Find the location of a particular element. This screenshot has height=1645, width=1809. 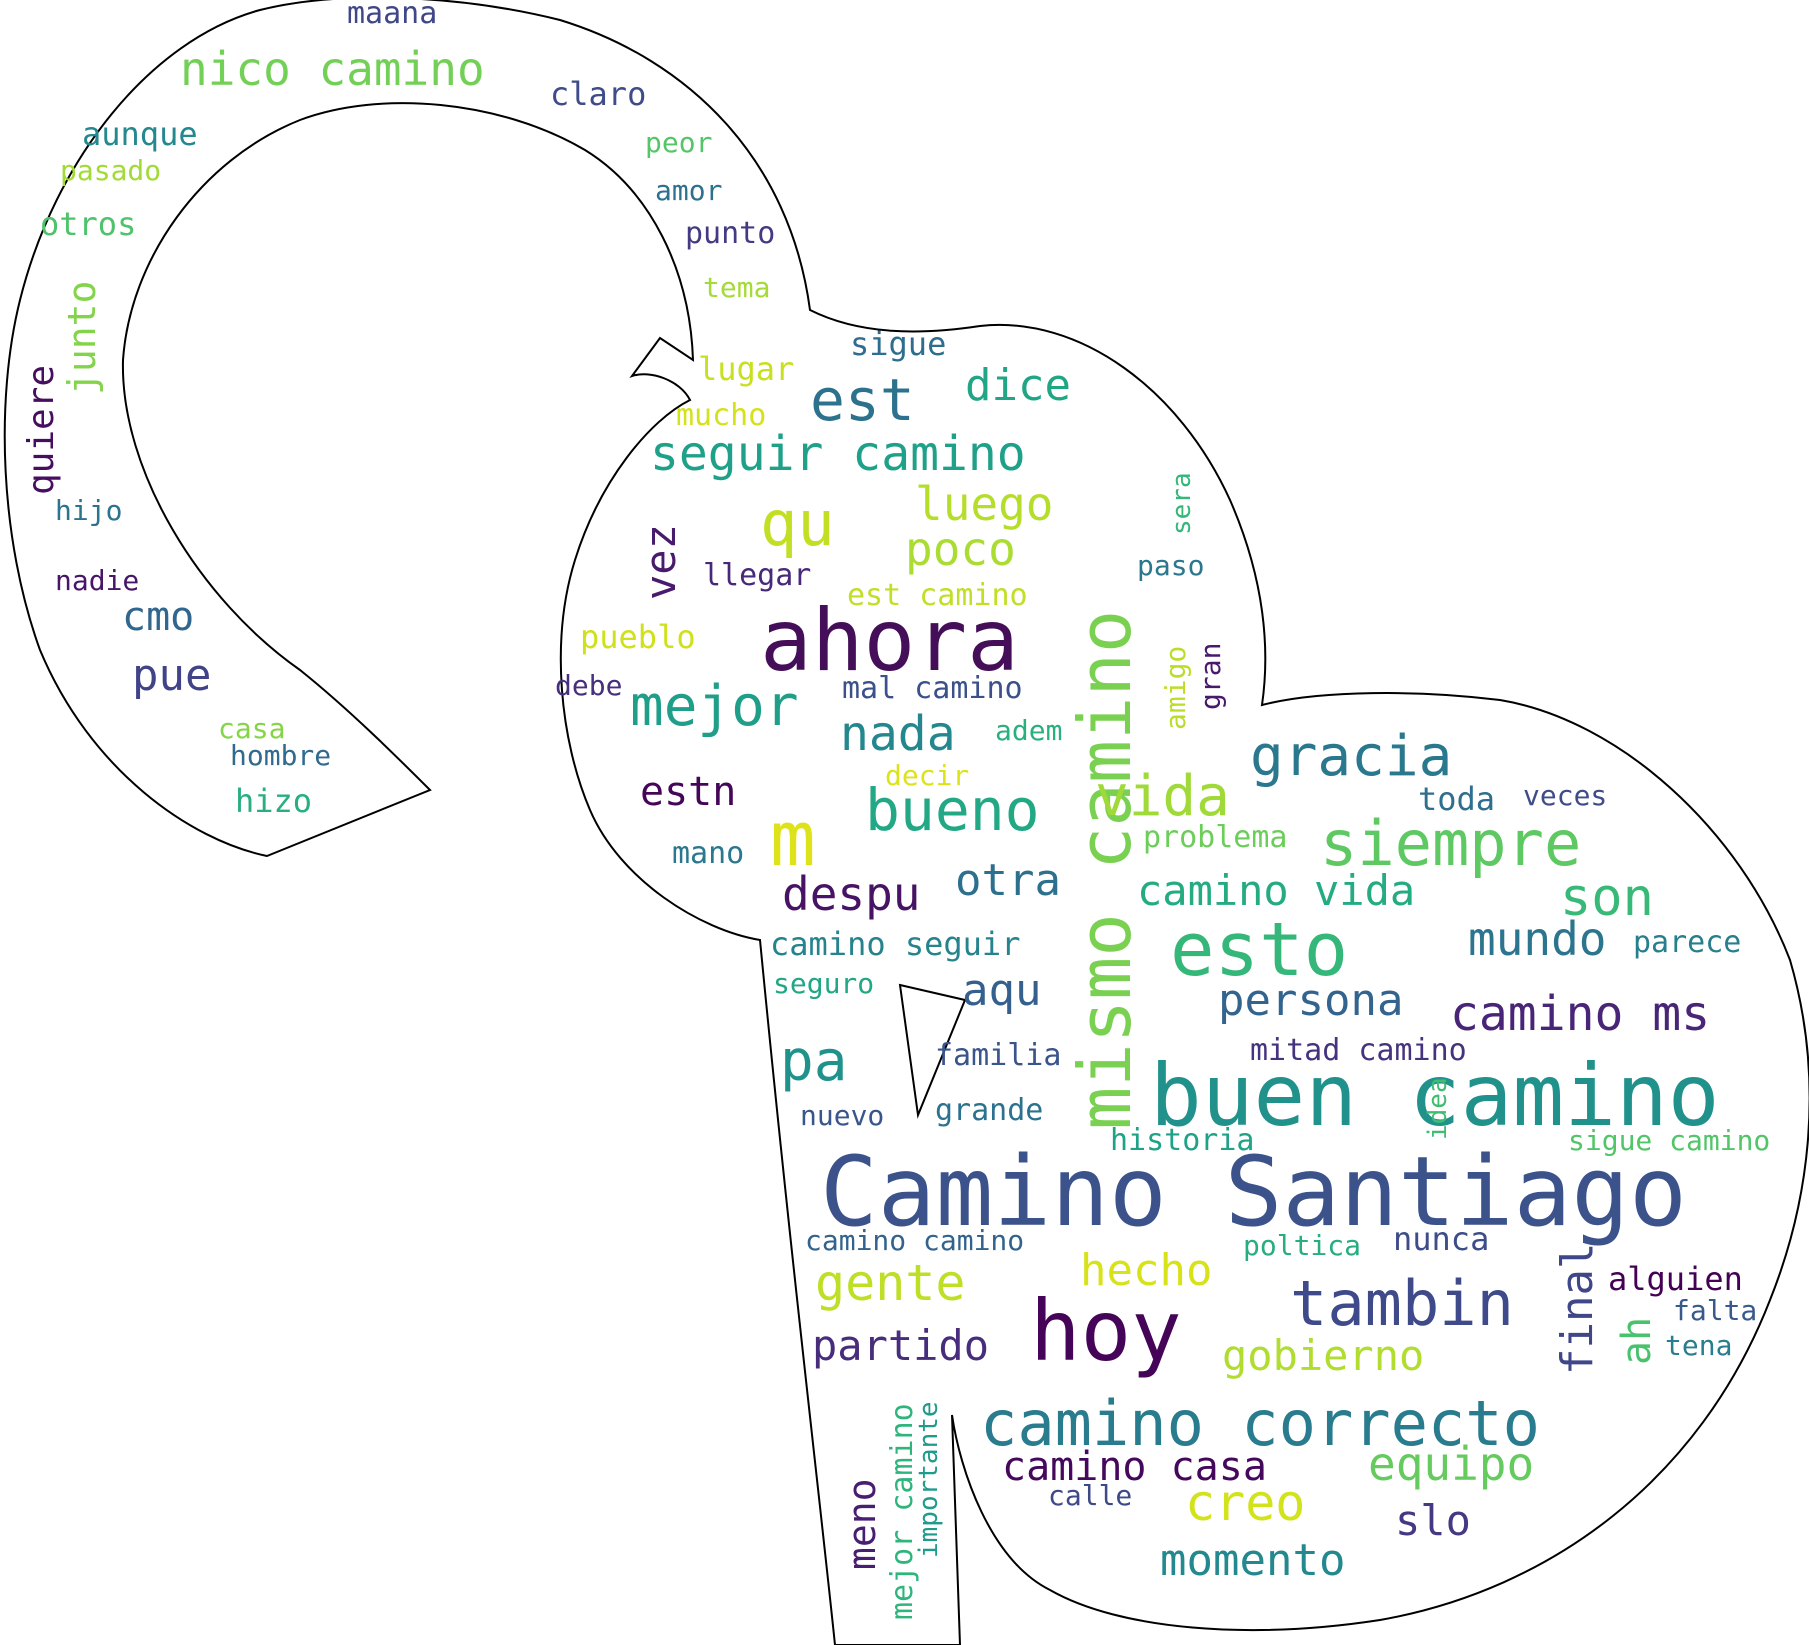

word-problema: problema is located at coordinates (1215, 837).